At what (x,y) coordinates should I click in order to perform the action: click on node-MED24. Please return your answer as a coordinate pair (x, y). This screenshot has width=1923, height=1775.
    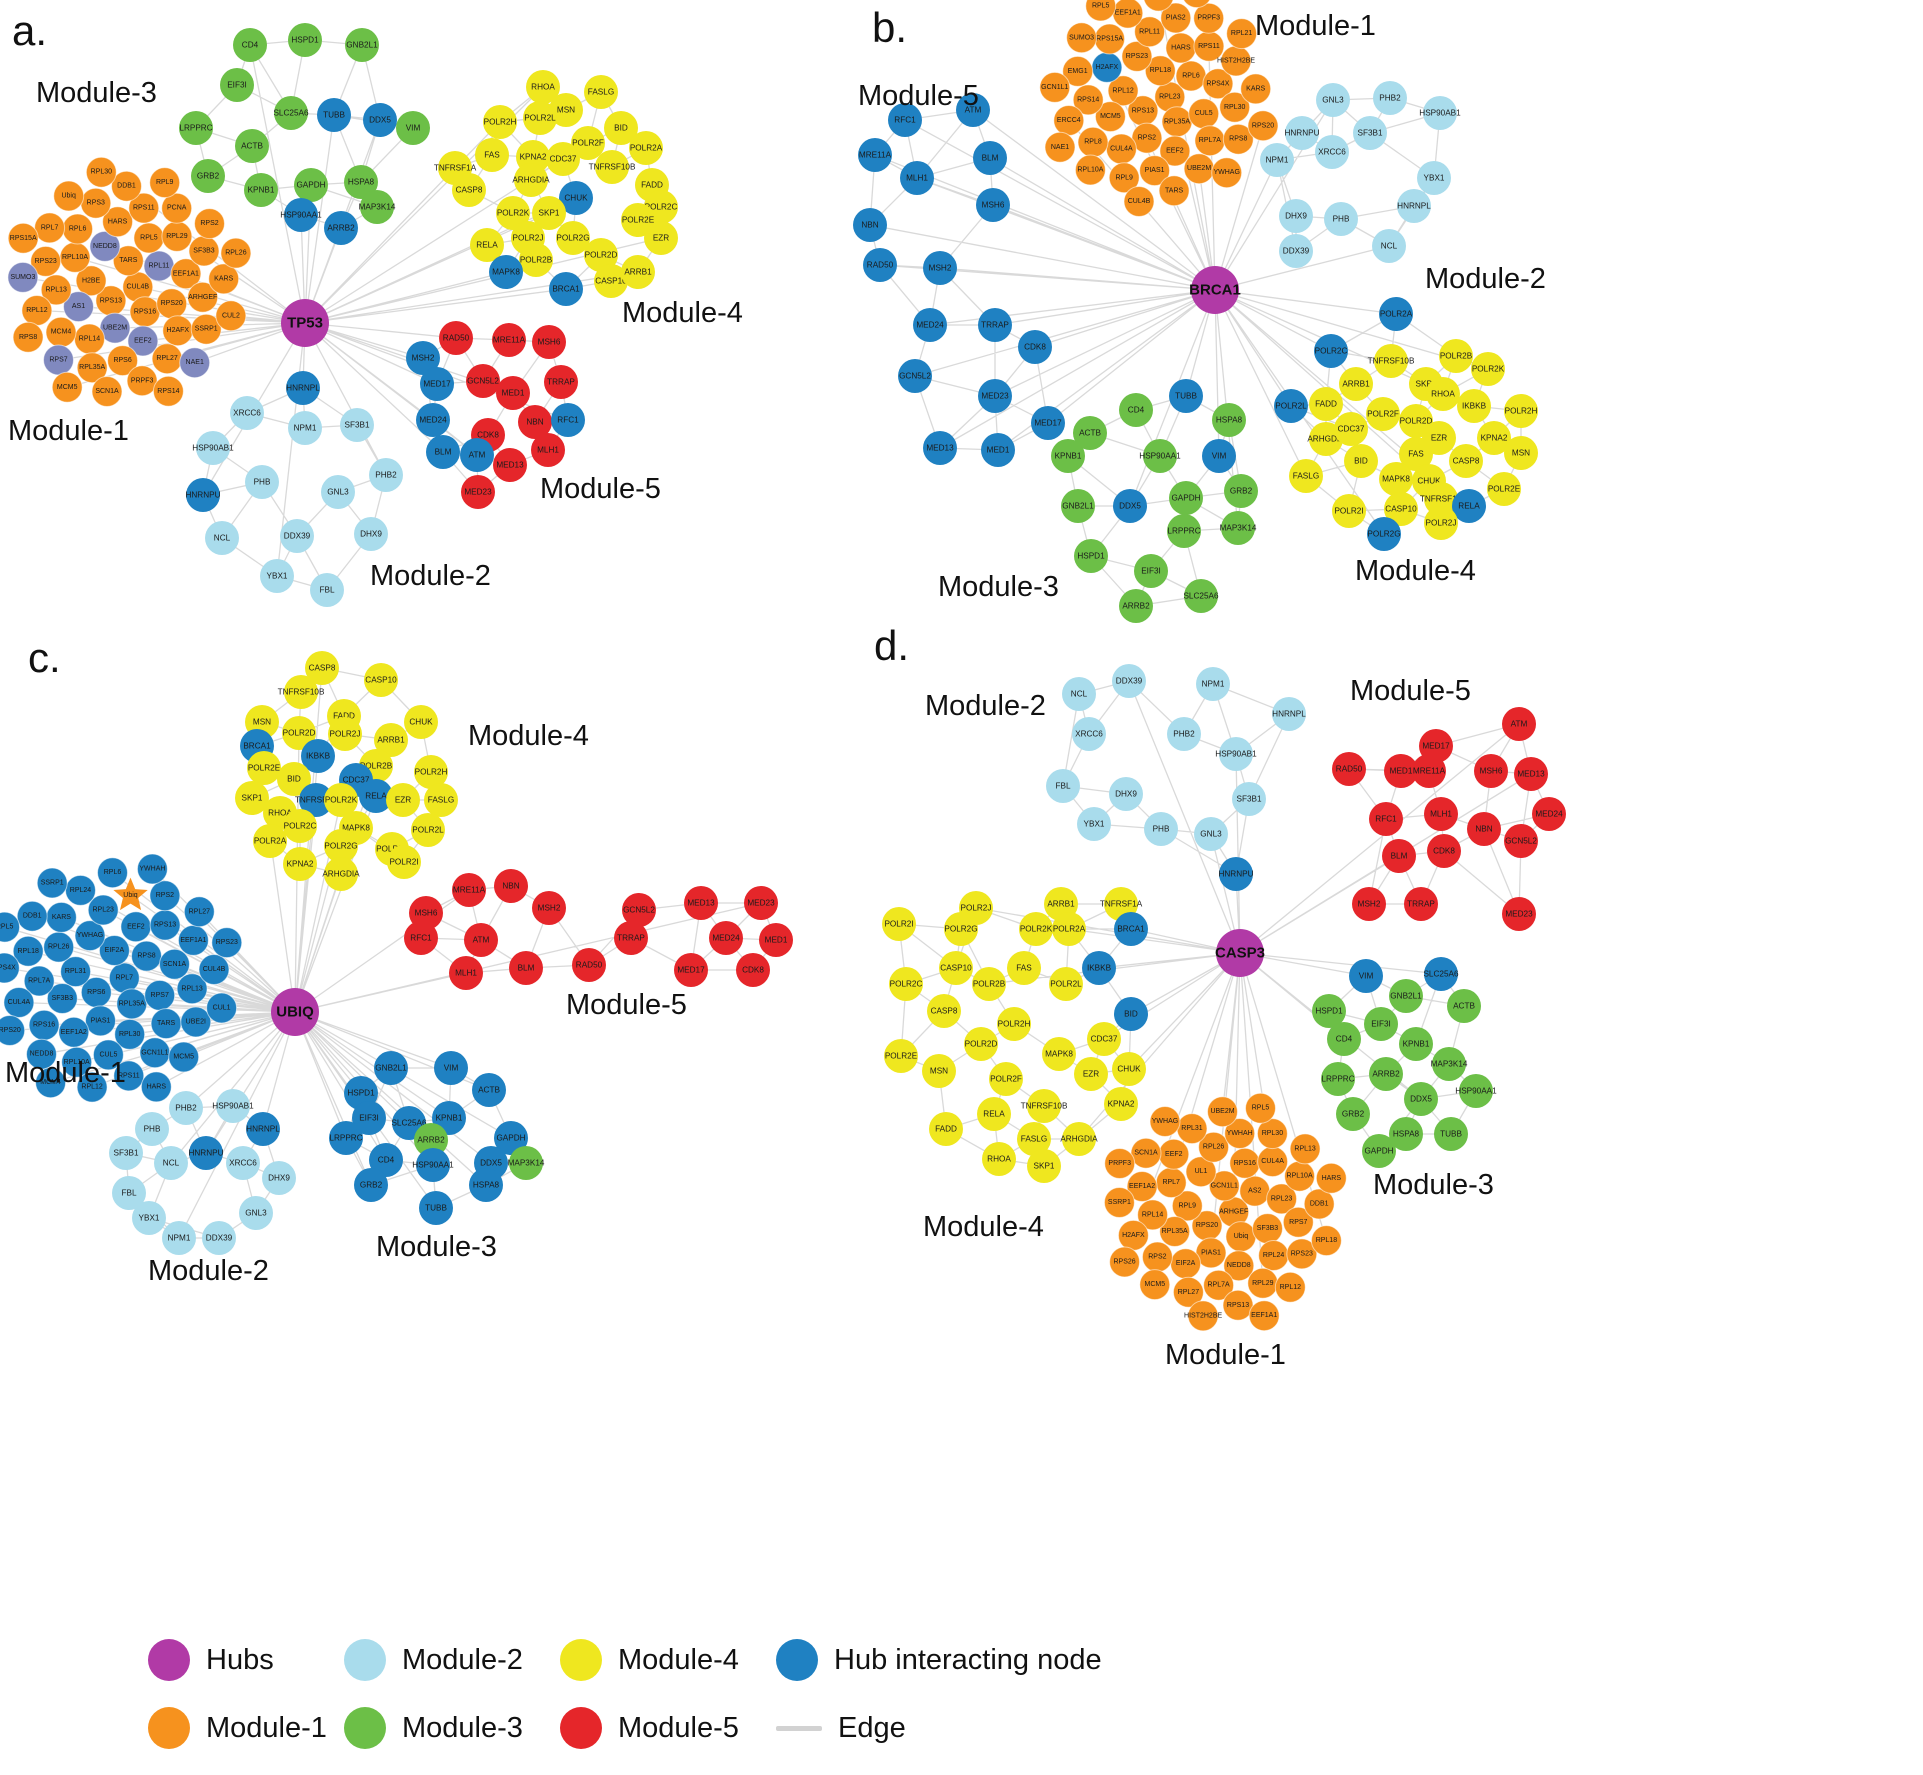
    Looking at the image, I should click on (433, 420).